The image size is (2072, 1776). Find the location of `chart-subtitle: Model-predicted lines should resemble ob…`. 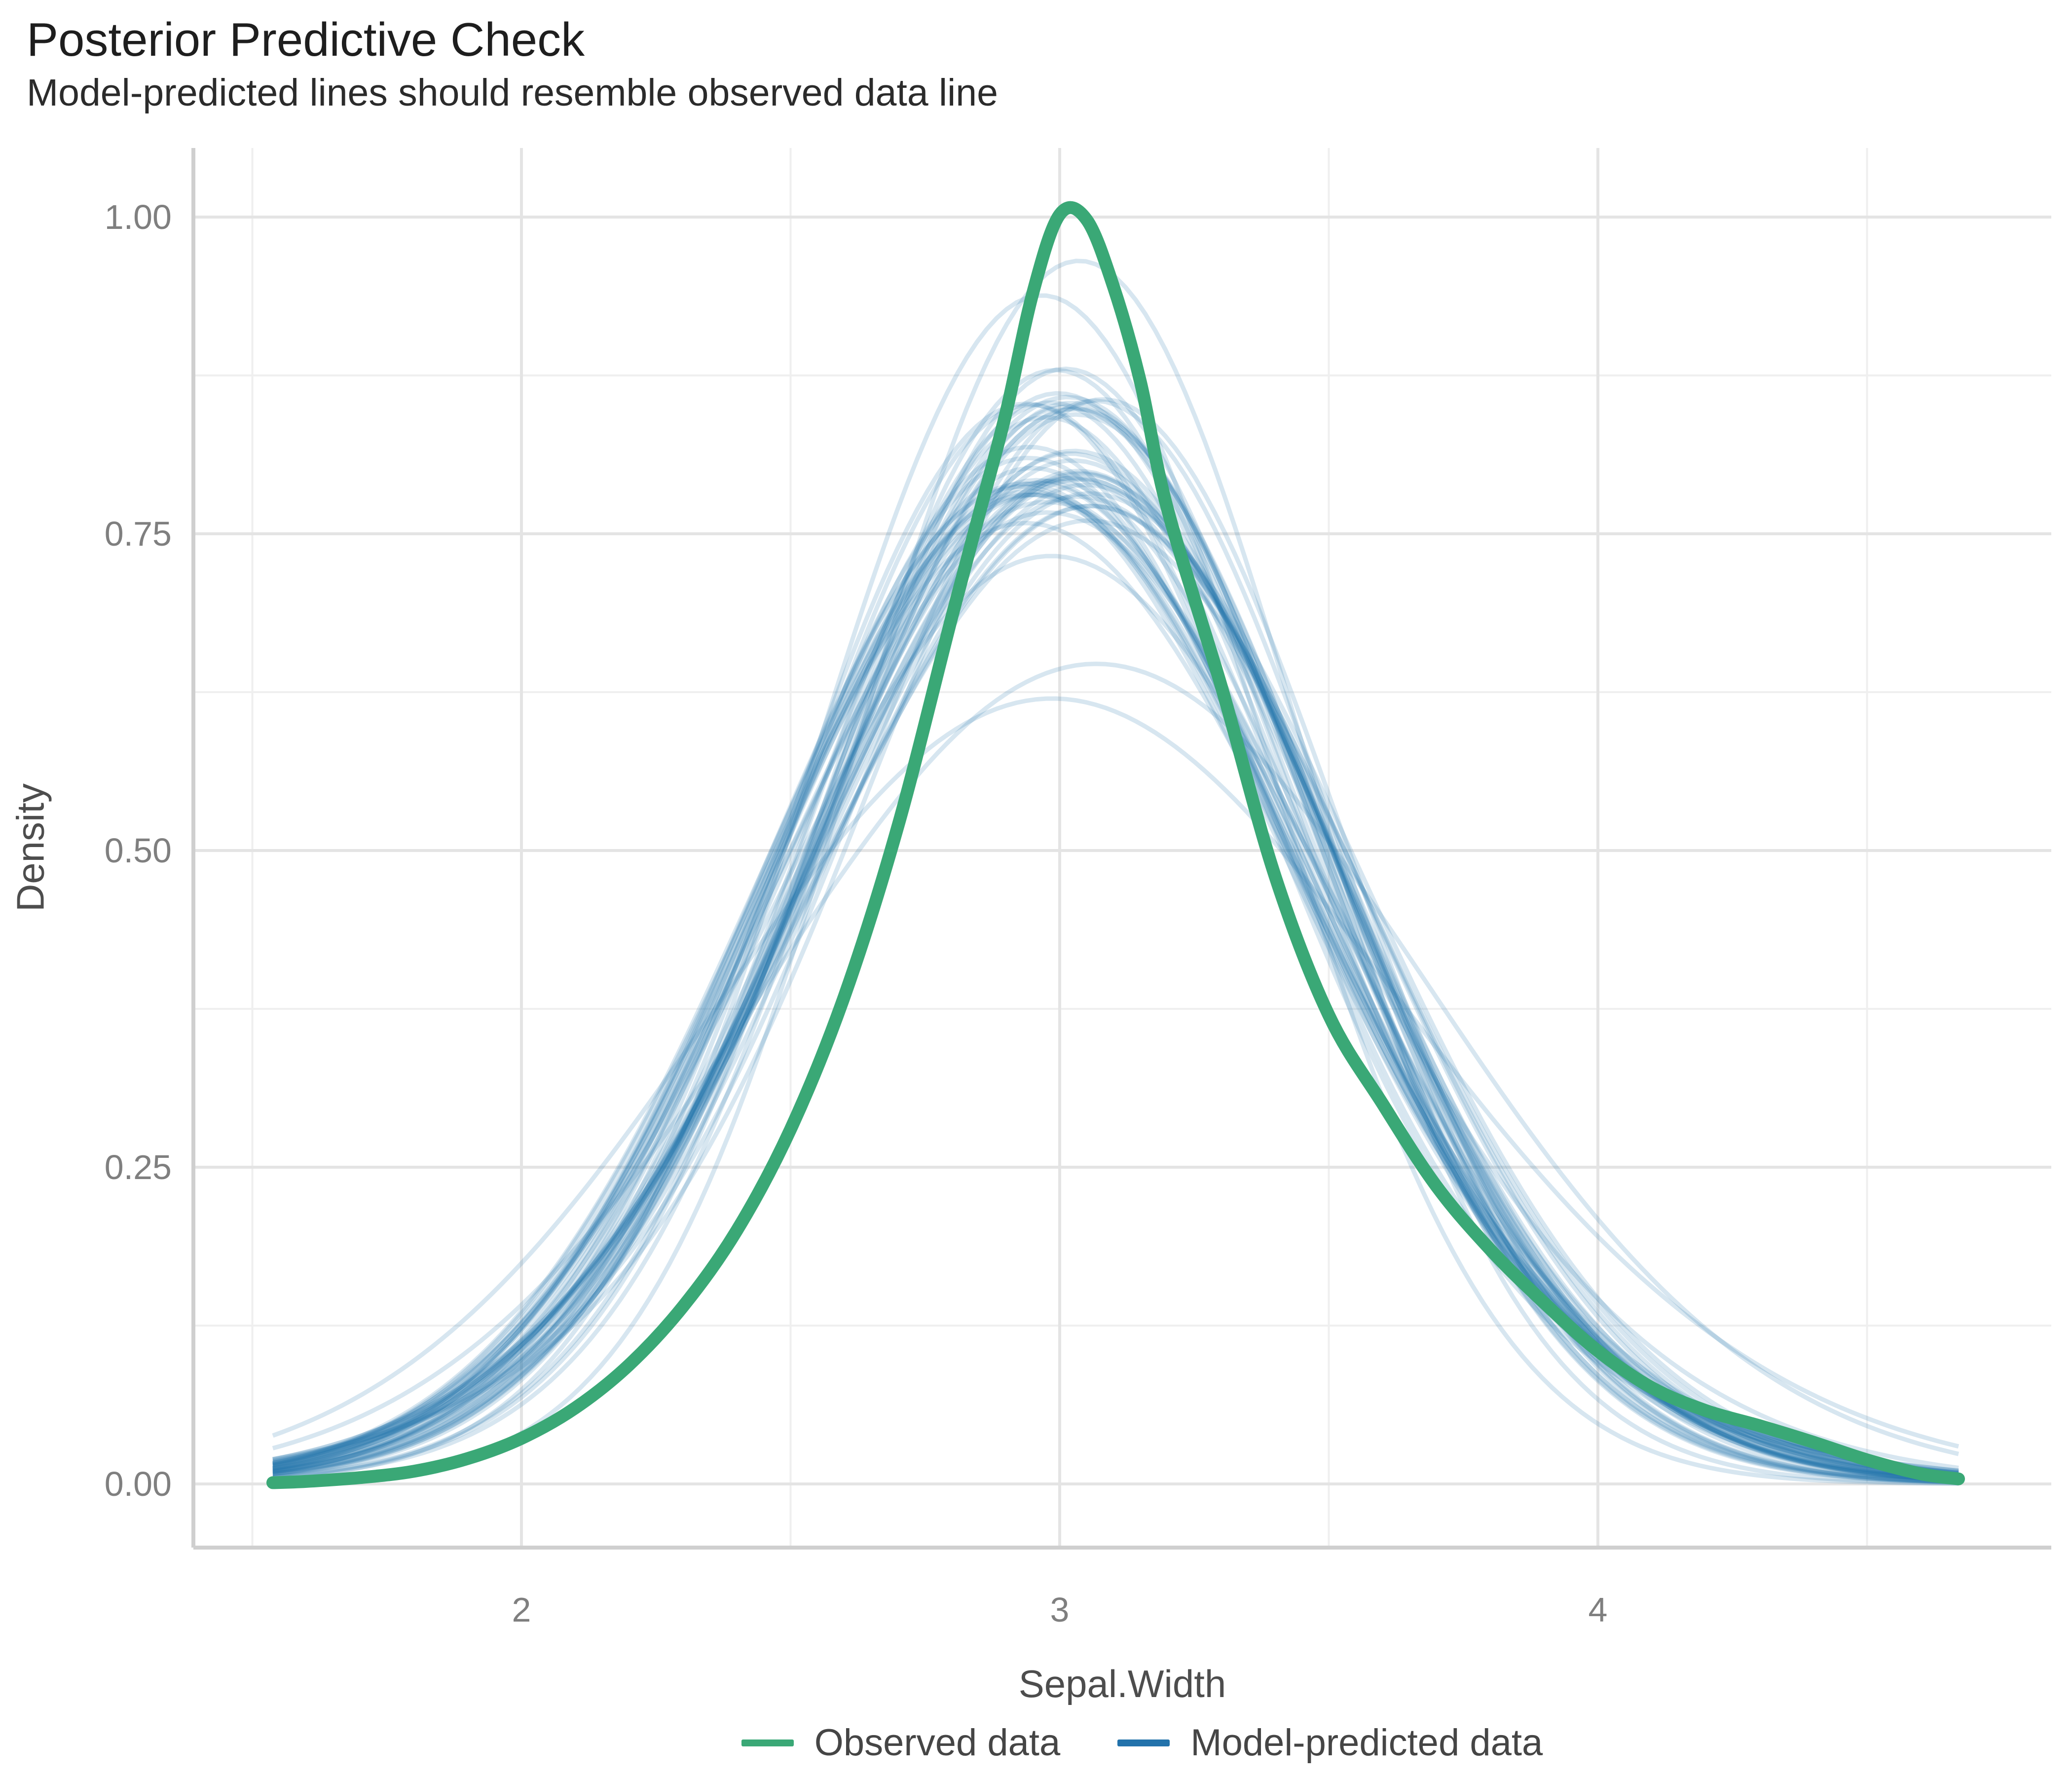

chart-subtitle: Model-predicted lines should resemble ob… is located at coordinates (513, 93).